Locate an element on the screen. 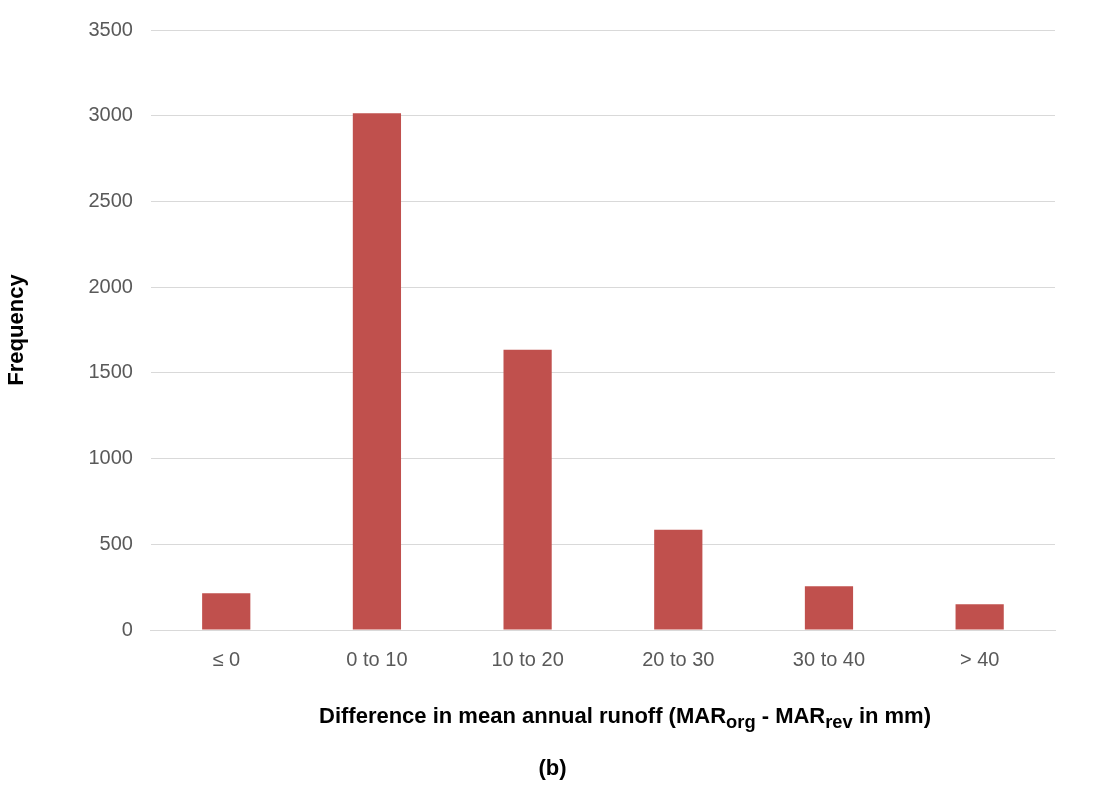  y-tick-label: 1000 is located at coordinates (110, 457).